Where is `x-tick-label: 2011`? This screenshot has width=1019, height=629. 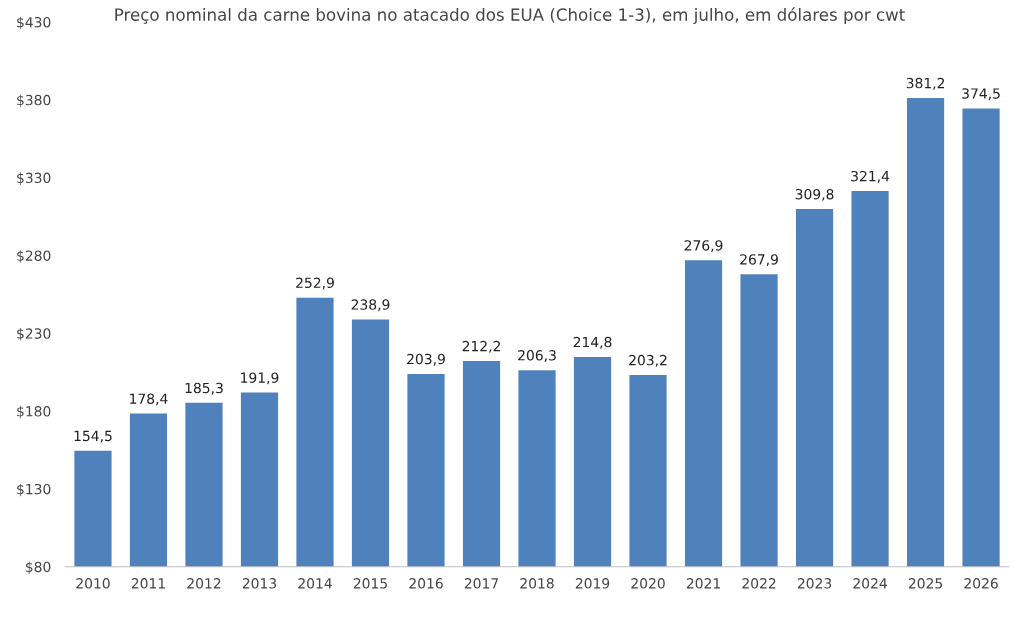 x-tick-label: 2011 is located at coordinates (148, 583).